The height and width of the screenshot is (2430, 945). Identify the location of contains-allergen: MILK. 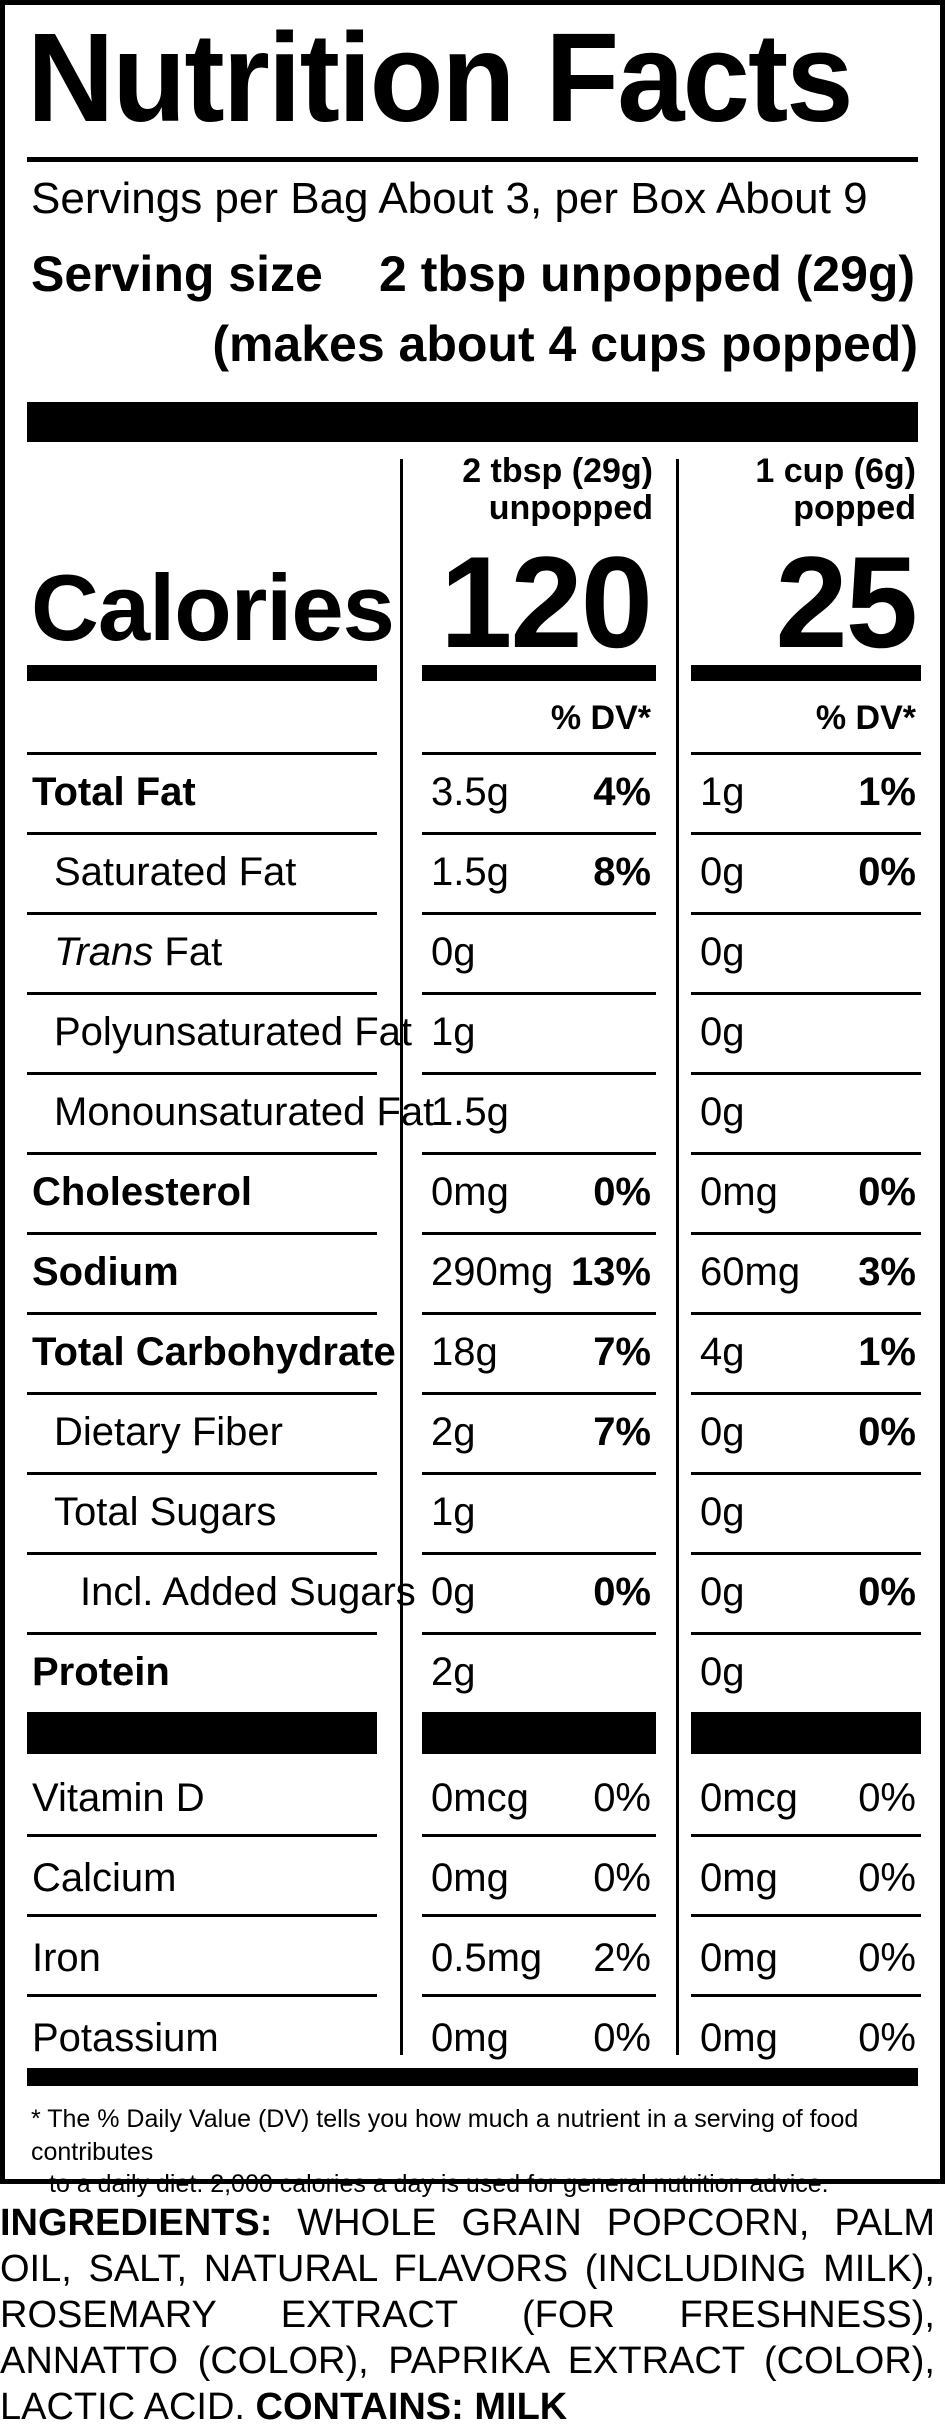
(521, 2407).